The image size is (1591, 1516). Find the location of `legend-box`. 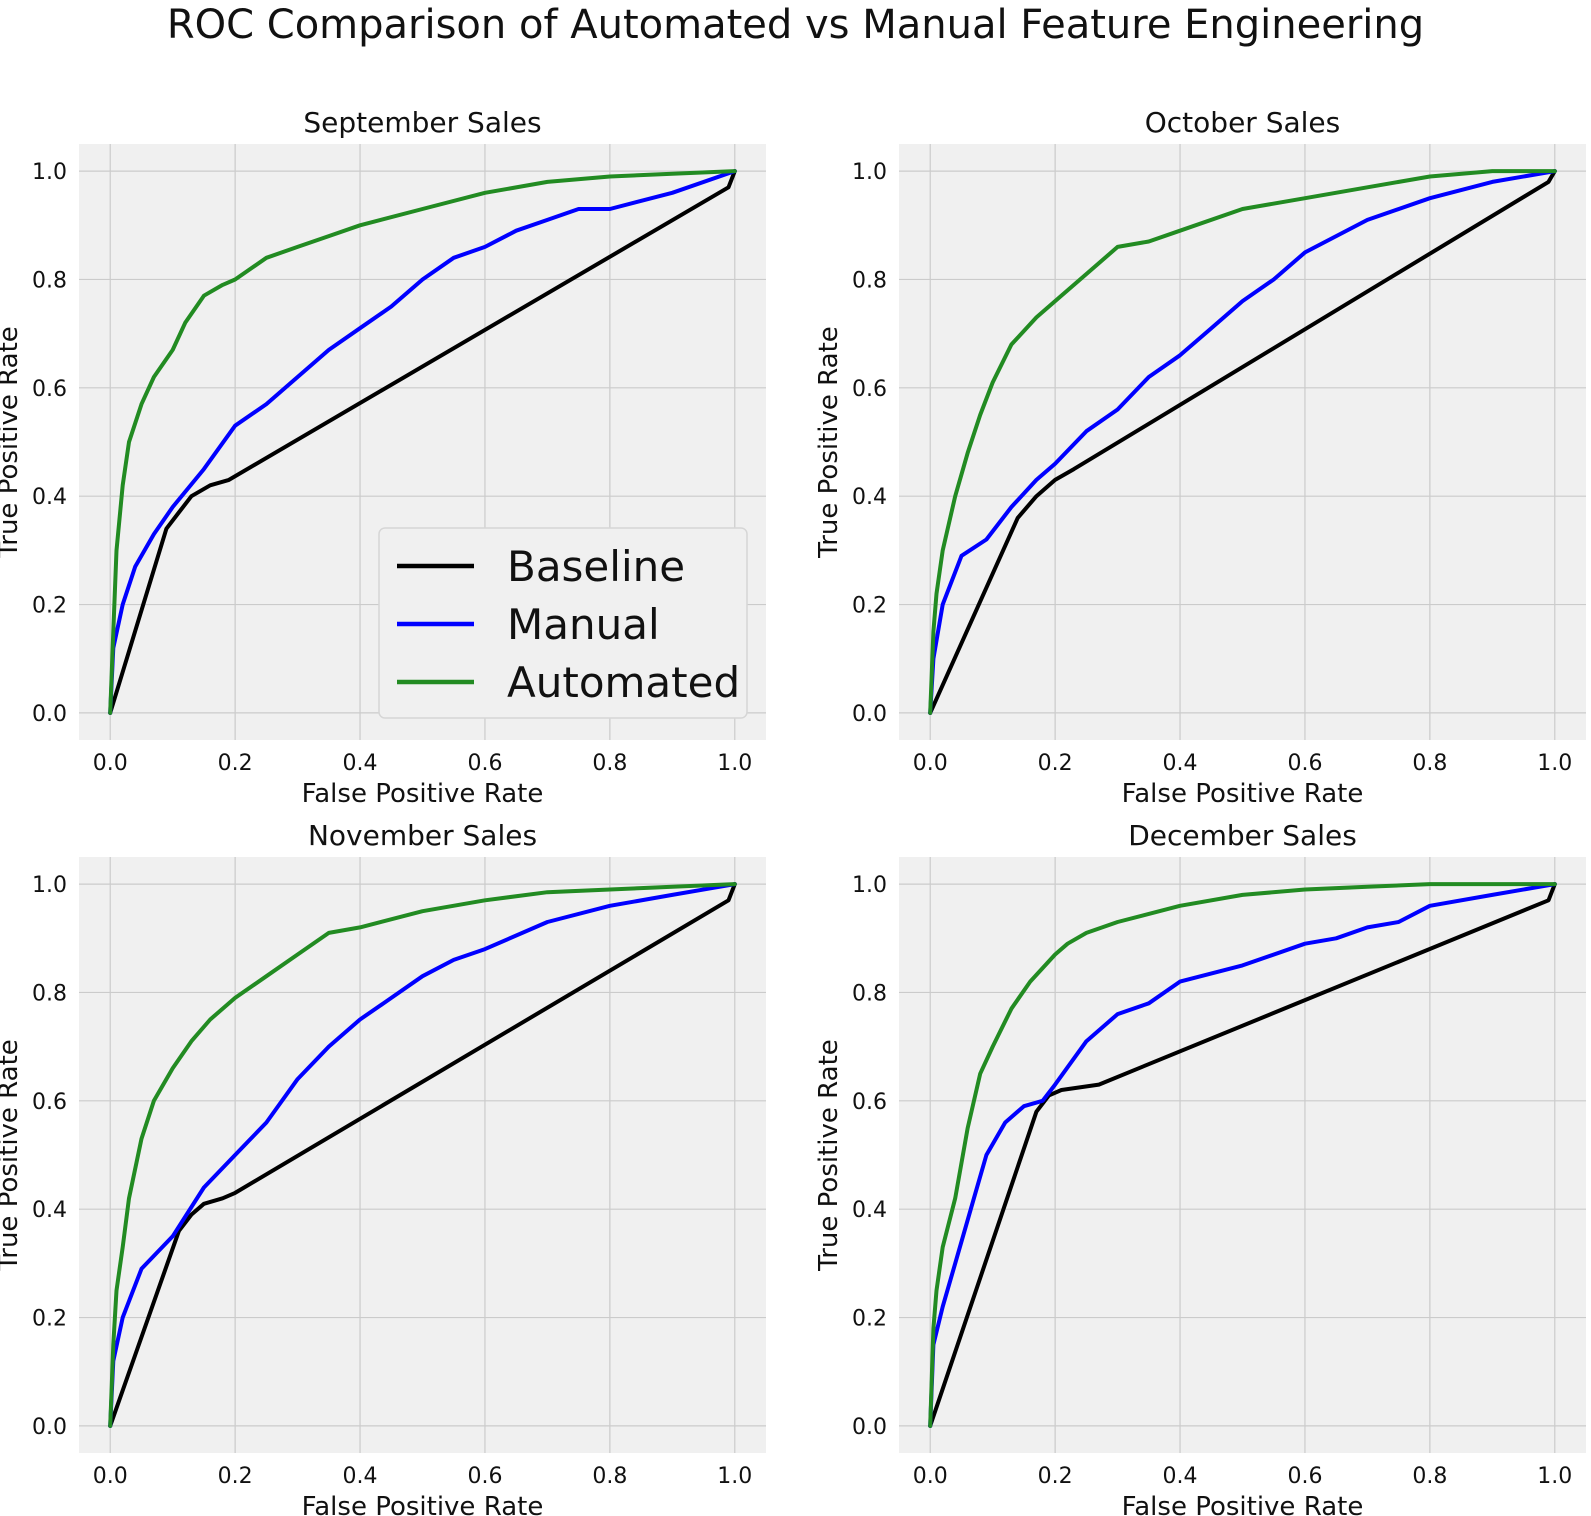

legend-box is located at coordinates (563, 623).